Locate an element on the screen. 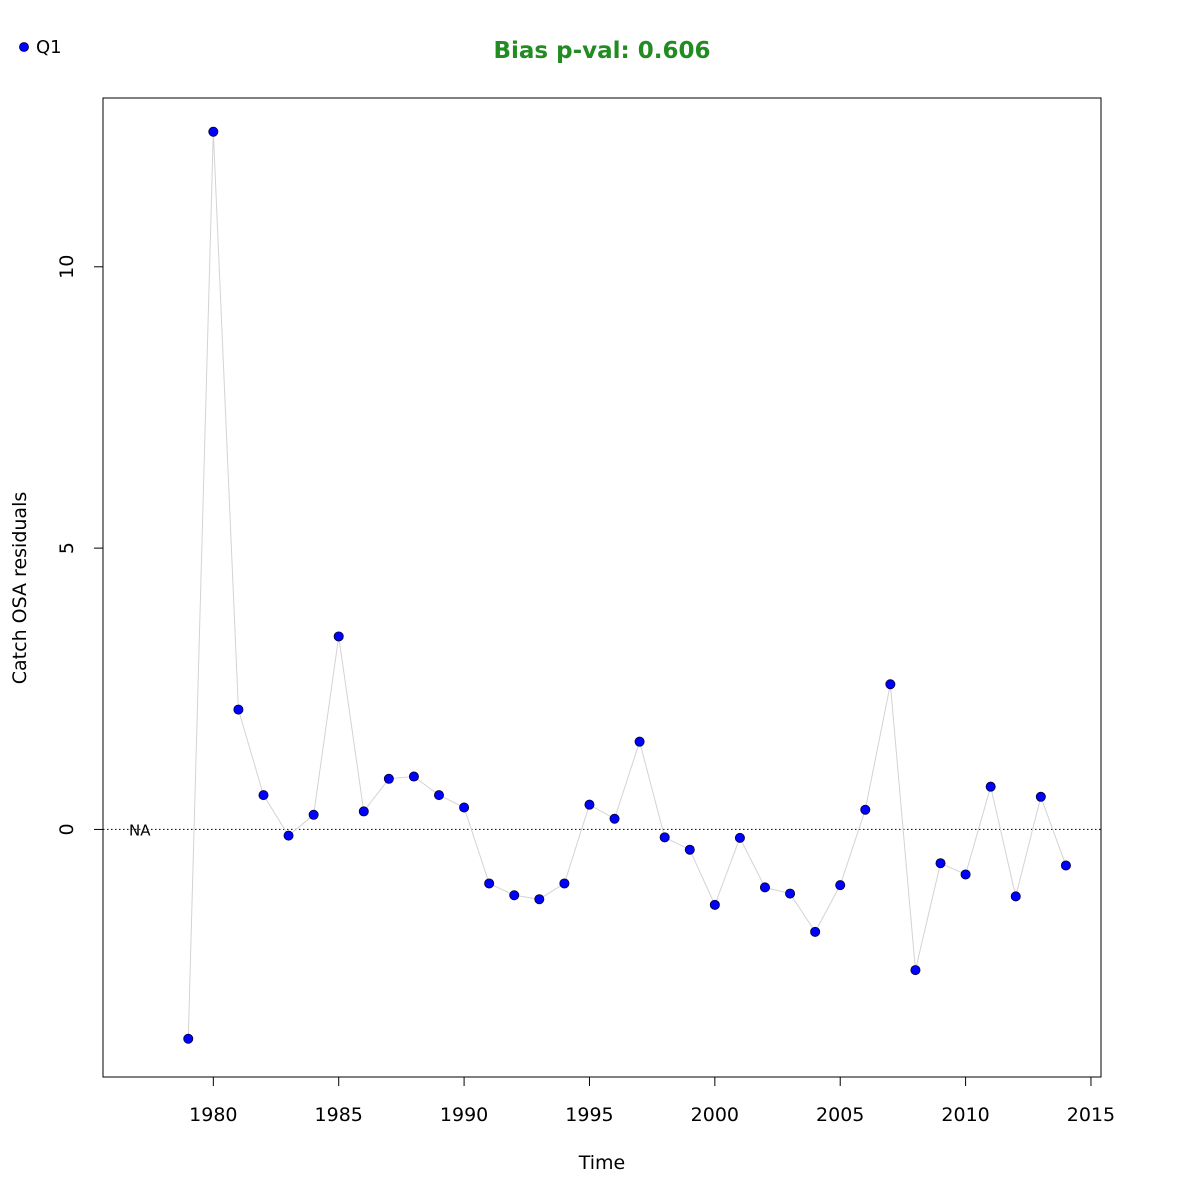 This screenshot has width=1200, height=1200. reference-line-label: NA is located at coordinates (140, 830).